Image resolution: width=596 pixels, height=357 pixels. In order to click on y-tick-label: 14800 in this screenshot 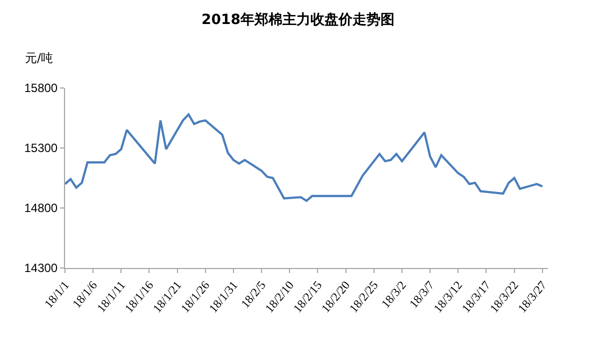, I will do `click(41, 208)`.